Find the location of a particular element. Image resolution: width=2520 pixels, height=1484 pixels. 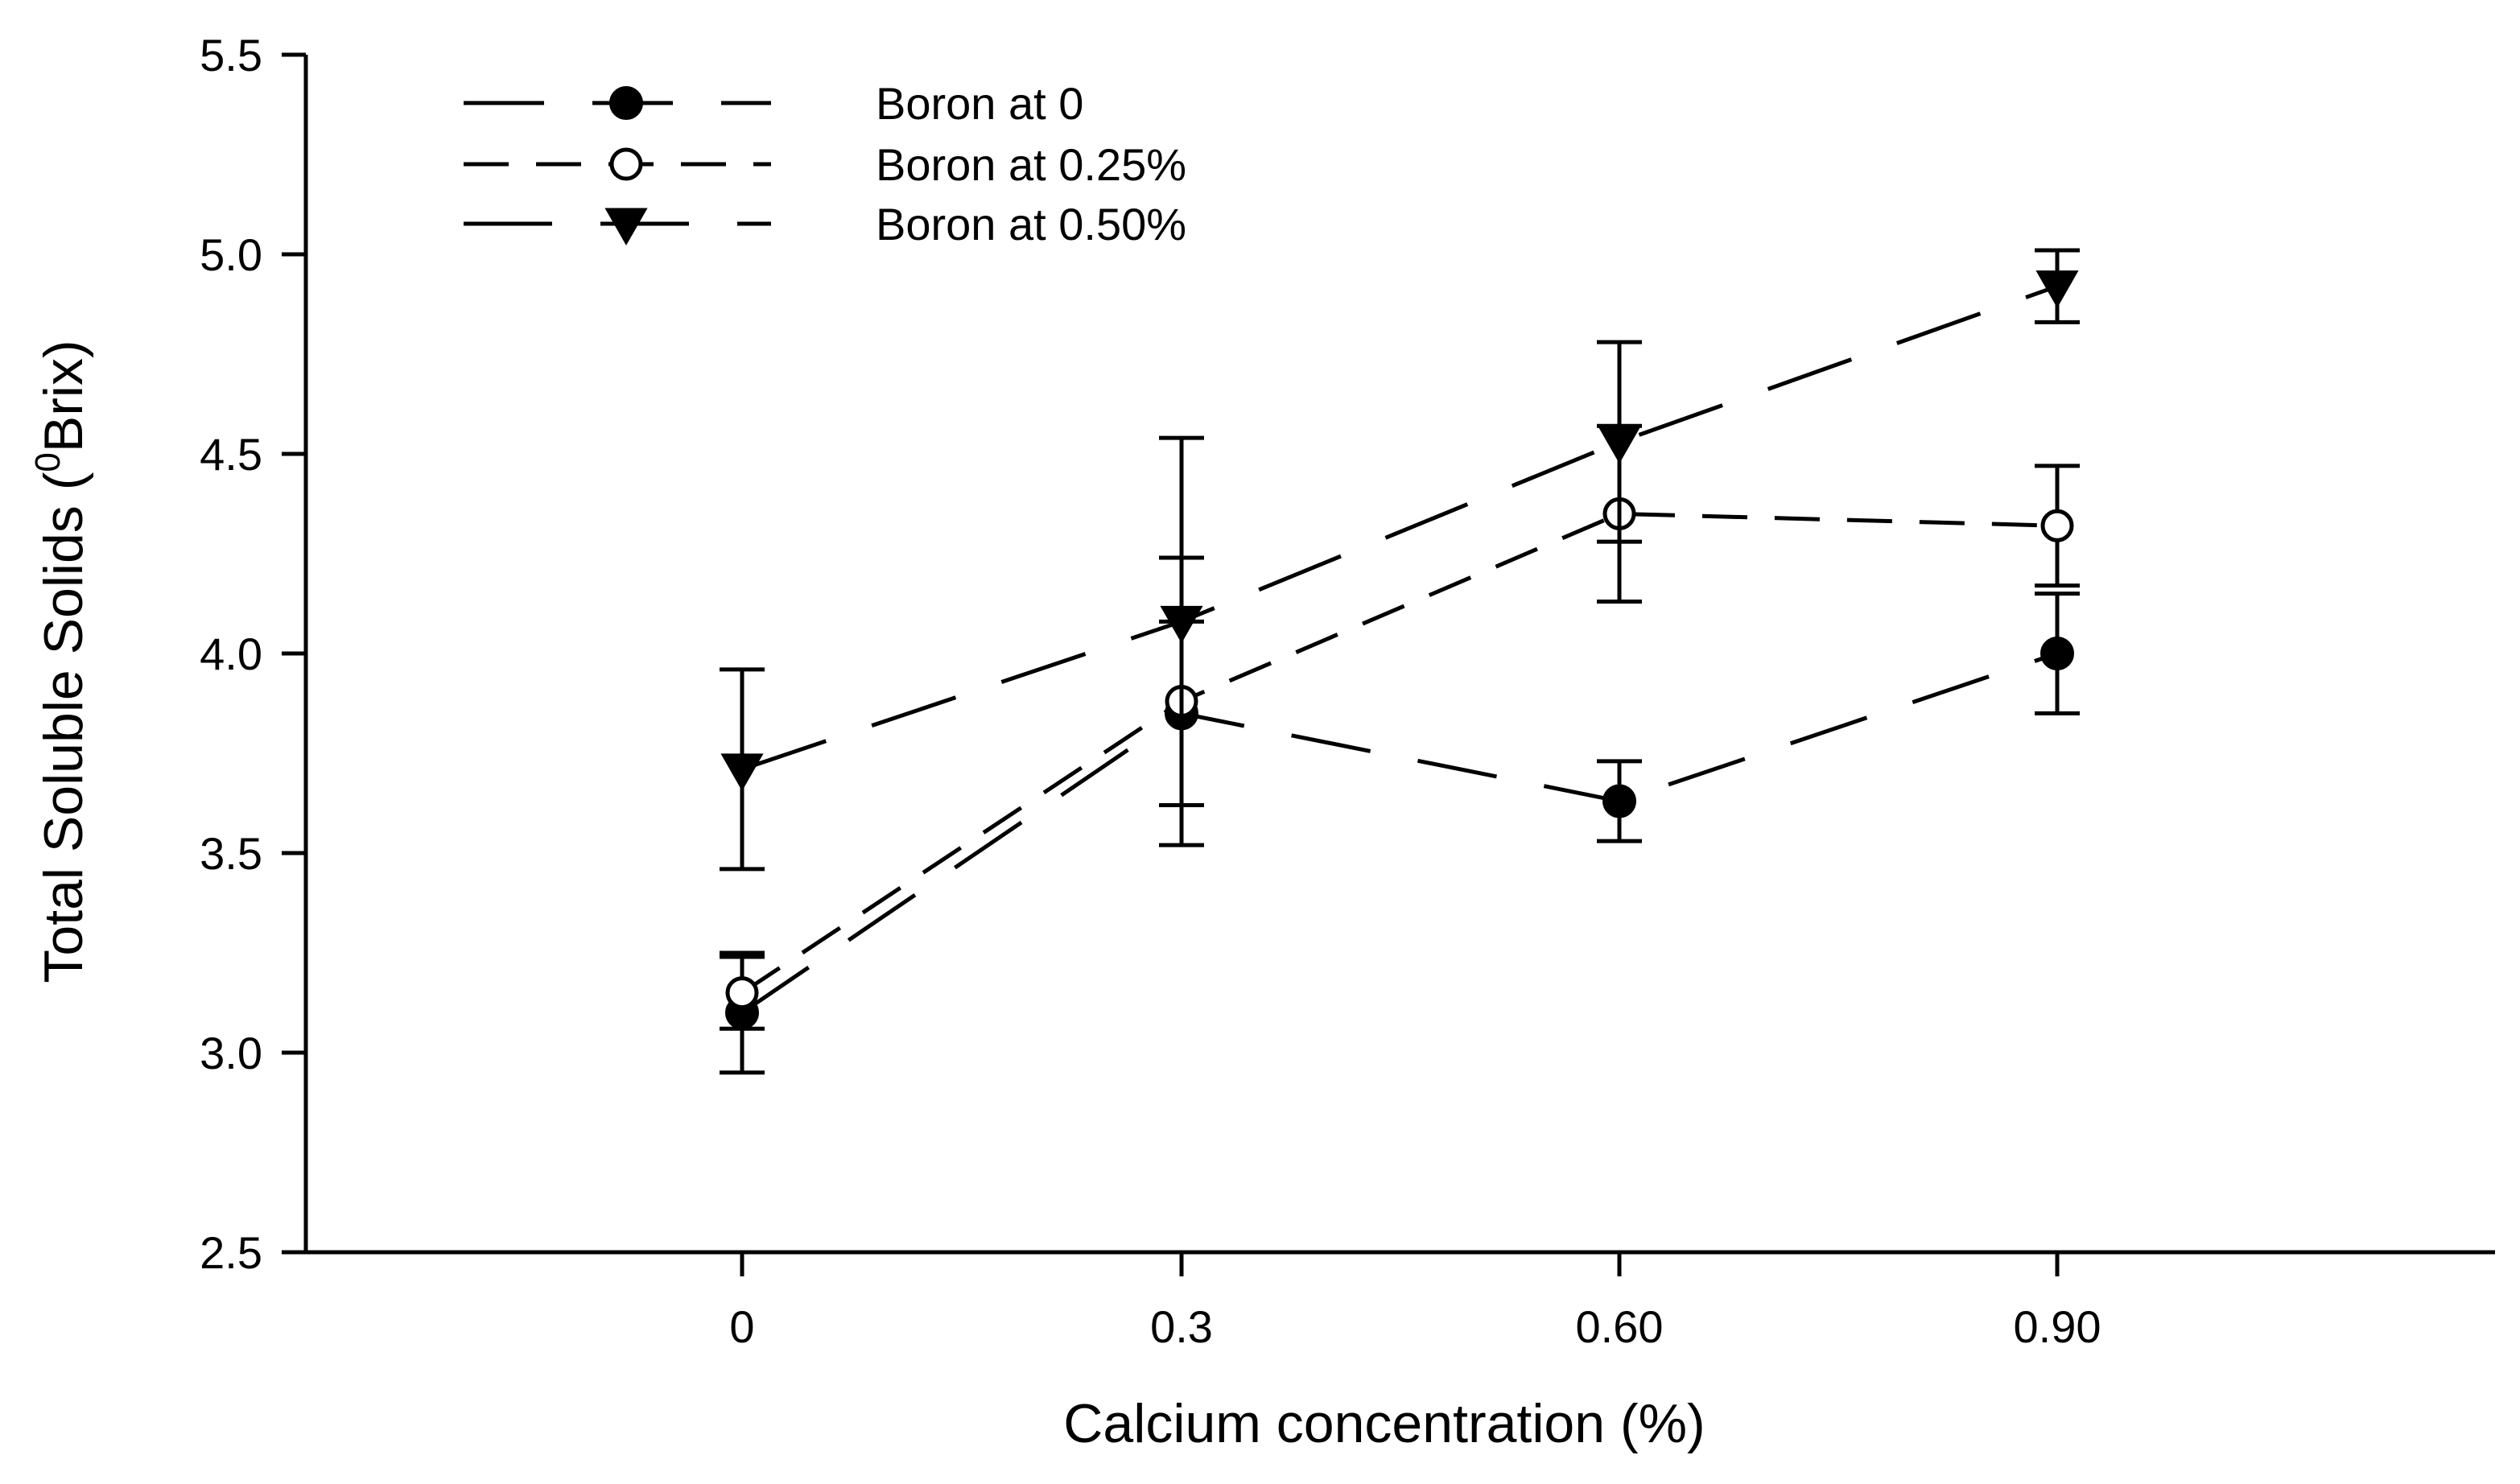

legend-label: Boron at 0.50% is located at coordinates (1031, 224).